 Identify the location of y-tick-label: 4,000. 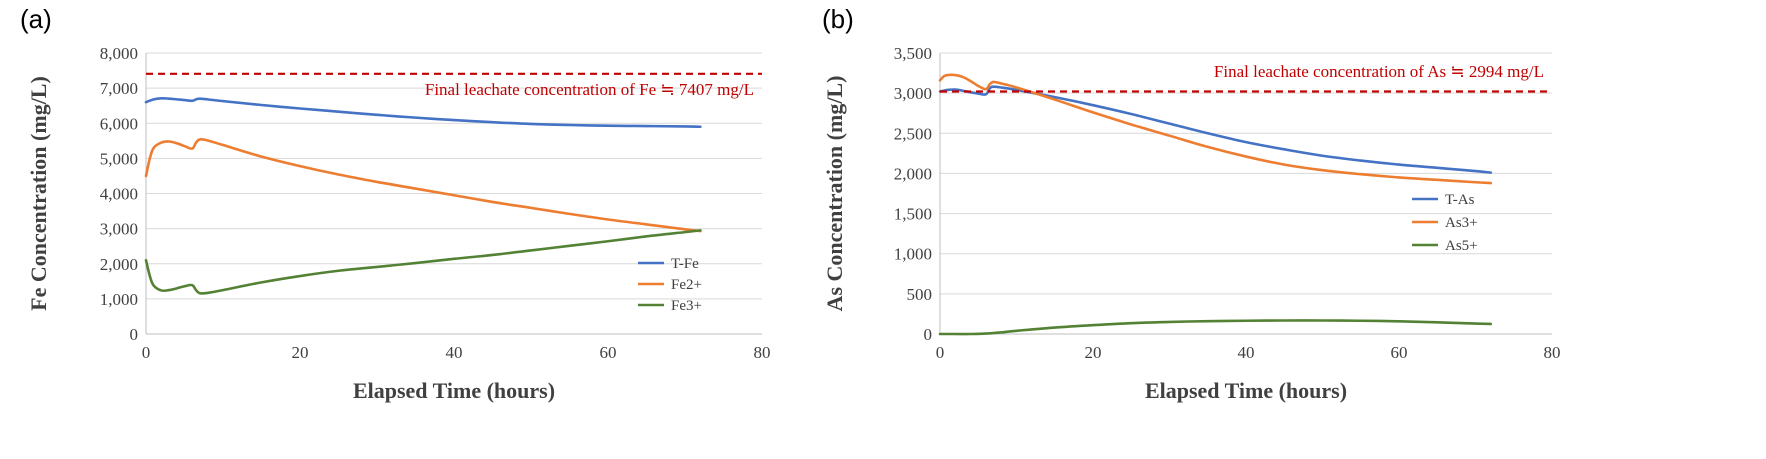
(119, 194).